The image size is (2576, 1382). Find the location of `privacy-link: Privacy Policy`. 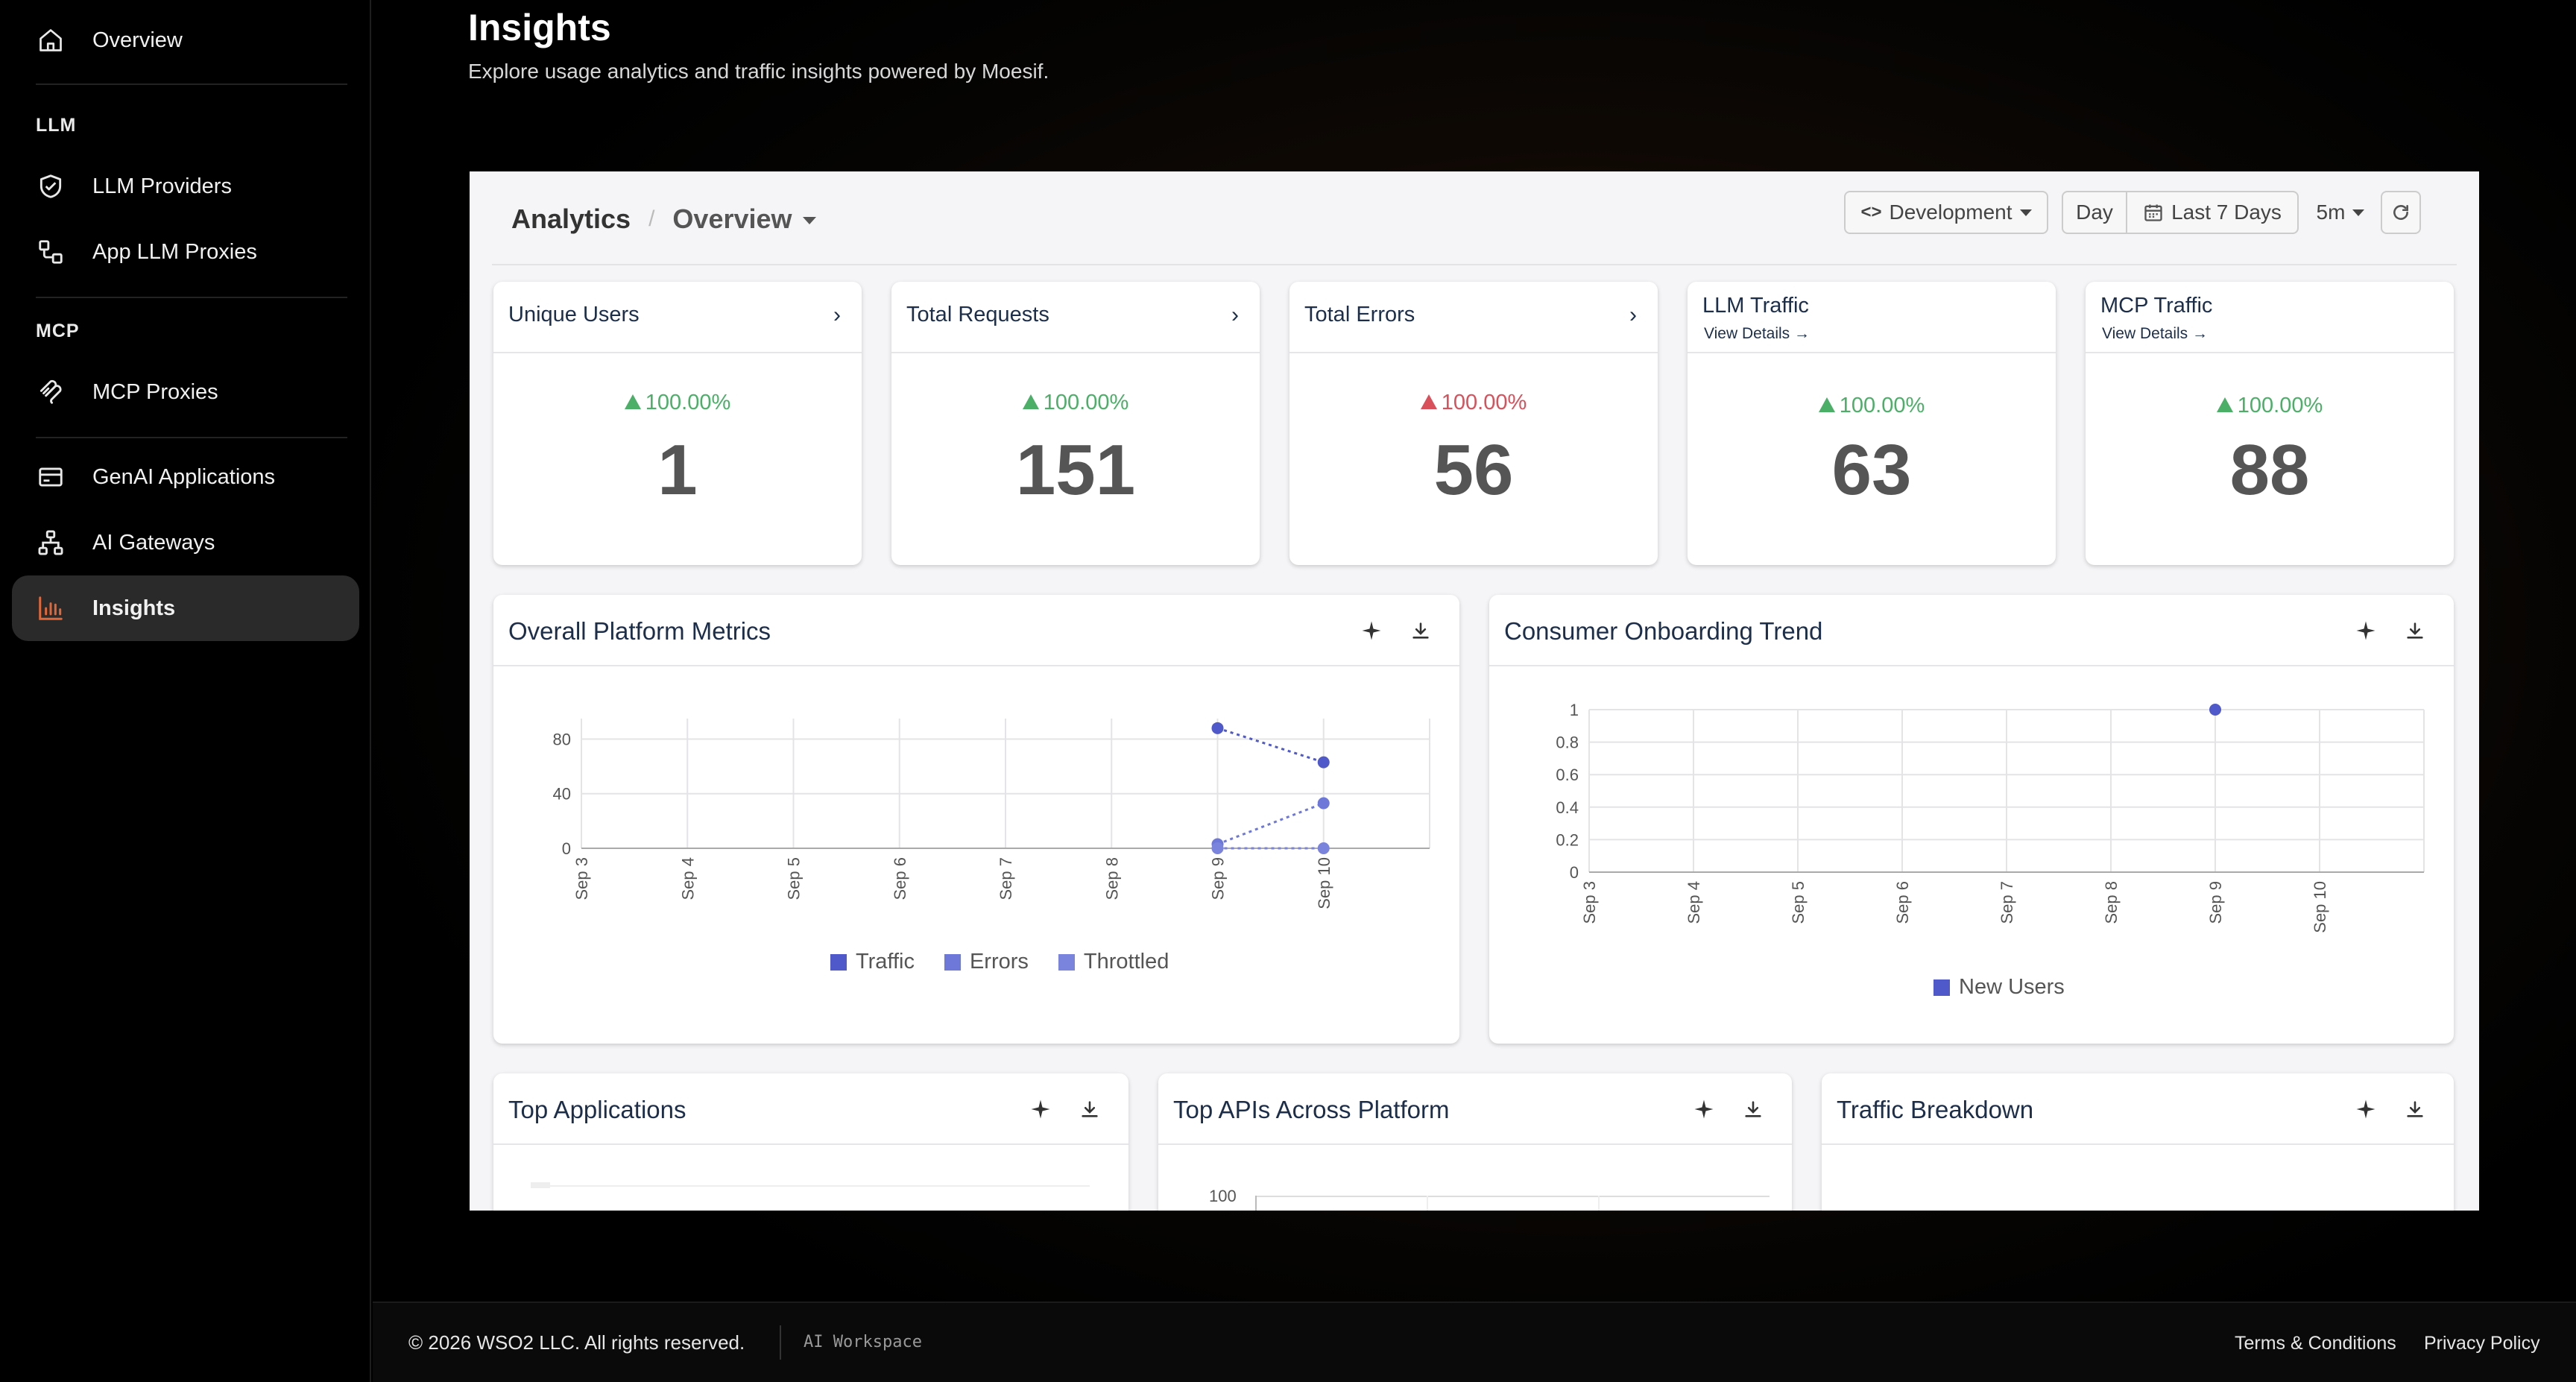

privacy-link: Privacy Policy is located at coordinates (2482, 1343).